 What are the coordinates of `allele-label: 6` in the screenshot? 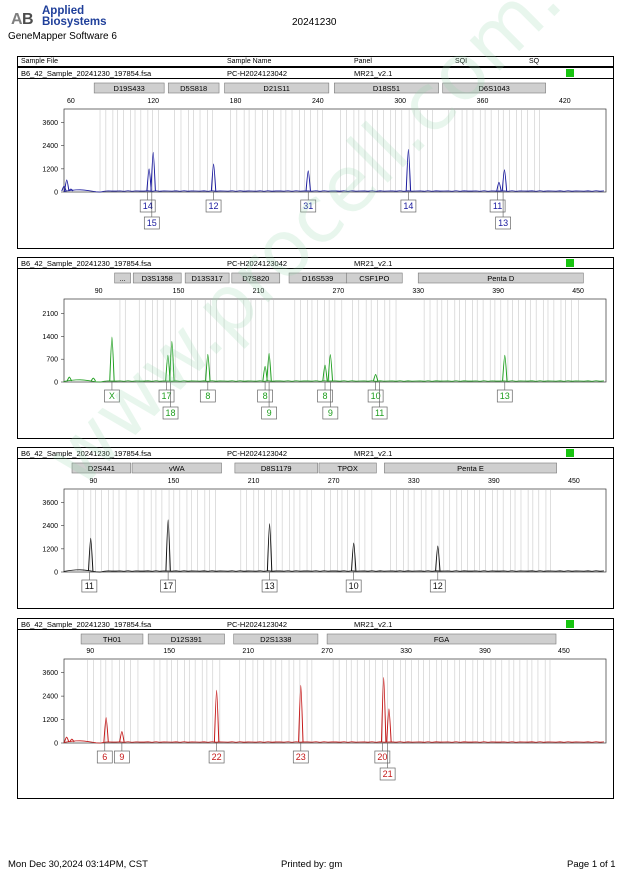 It's located at (104, 757).